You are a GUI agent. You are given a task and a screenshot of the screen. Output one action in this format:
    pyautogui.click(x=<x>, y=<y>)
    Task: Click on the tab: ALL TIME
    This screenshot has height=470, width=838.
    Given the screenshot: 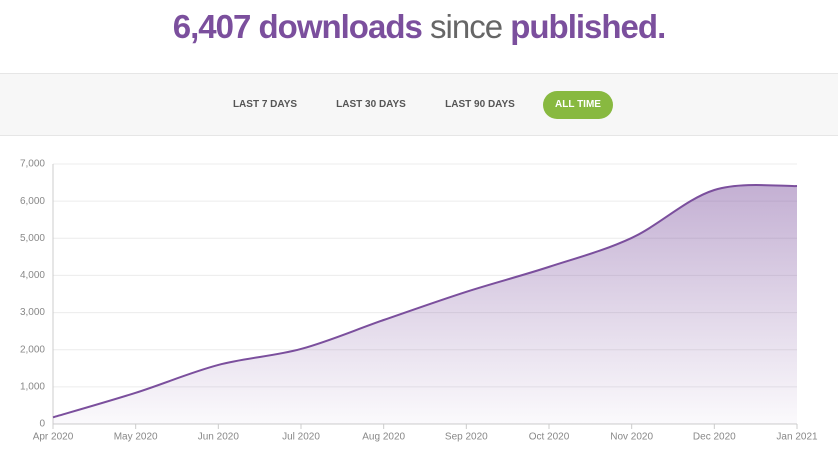 What is the action you would take?
    pyautogui.click(x=578, y=105)
    